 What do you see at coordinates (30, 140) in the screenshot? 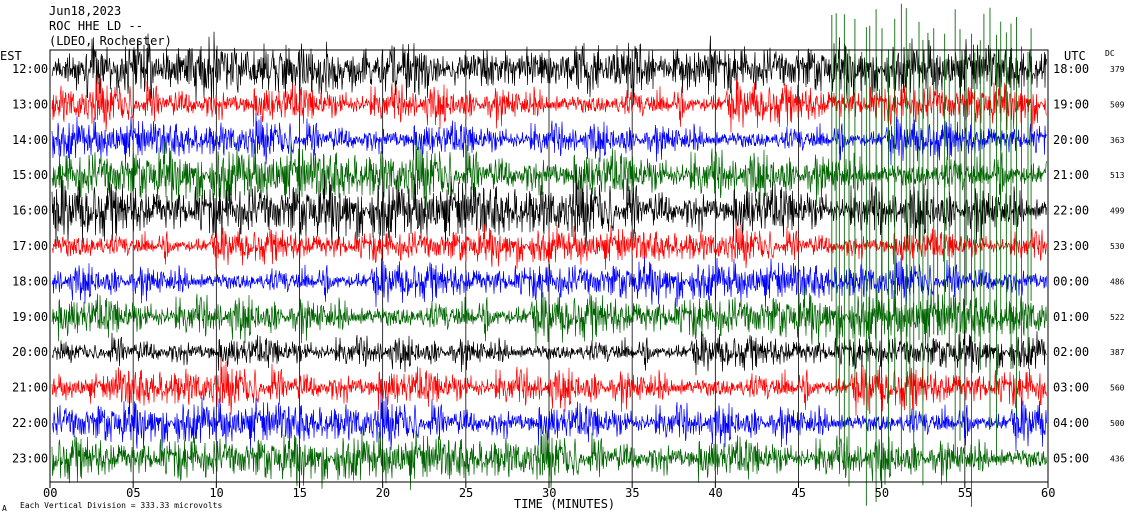
I see `est-label-14:00: 14:00` at bounding box center [30, 140].